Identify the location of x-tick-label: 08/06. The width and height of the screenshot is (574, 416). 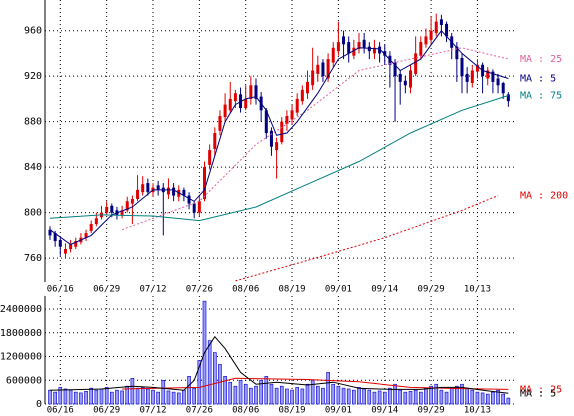
(245, 411).